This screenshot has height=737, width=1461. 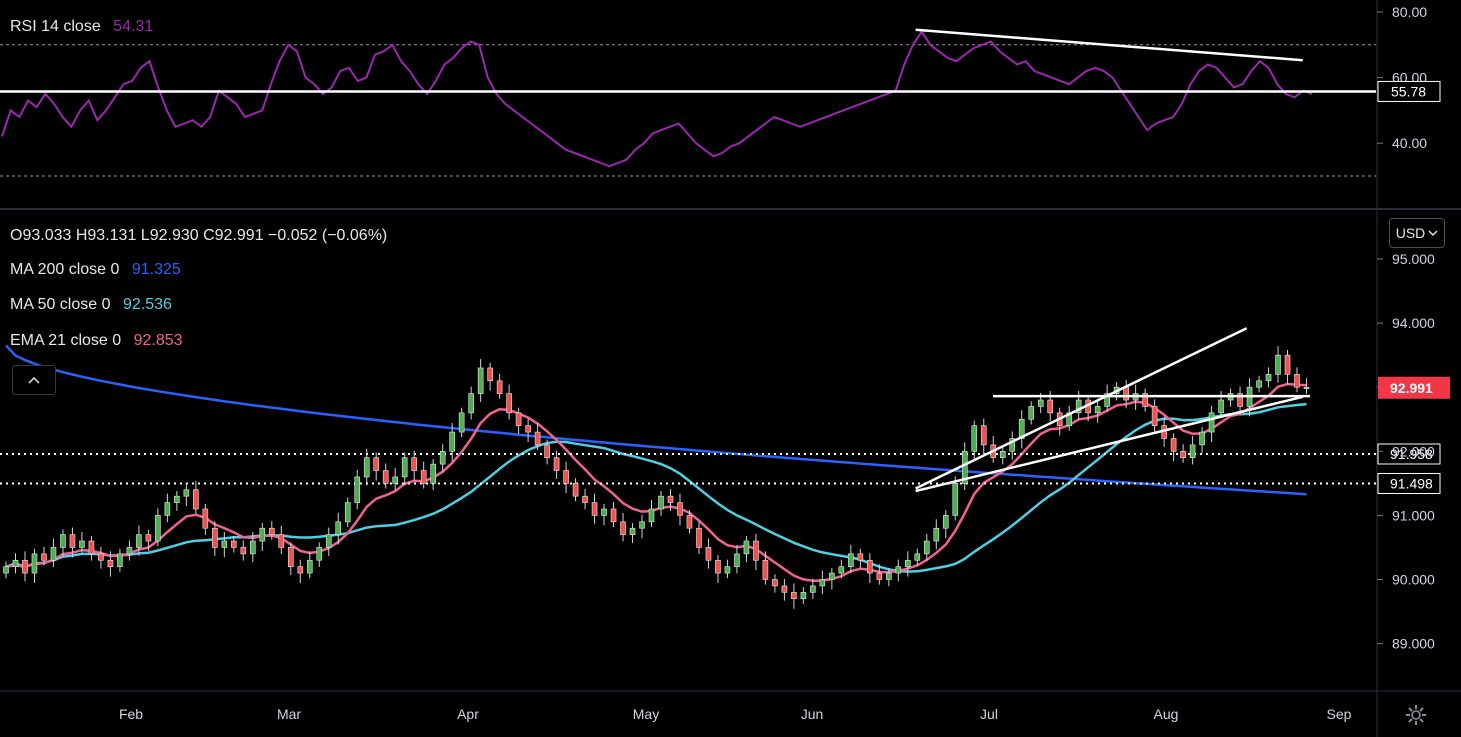 What do you see at coordinates (47, 235) in the screenshot?
I see `open-value: 93.033` at bounding box center [47, 235].